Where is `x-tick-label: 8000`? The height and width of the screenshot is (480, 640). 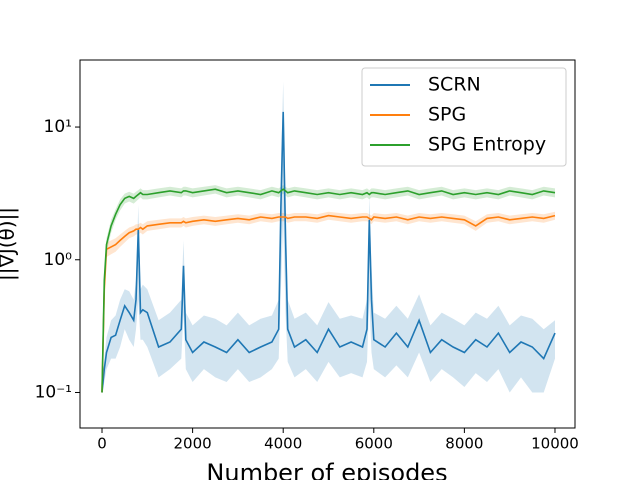 x-tick-label: 8000 is located at coordinates (464, 444).